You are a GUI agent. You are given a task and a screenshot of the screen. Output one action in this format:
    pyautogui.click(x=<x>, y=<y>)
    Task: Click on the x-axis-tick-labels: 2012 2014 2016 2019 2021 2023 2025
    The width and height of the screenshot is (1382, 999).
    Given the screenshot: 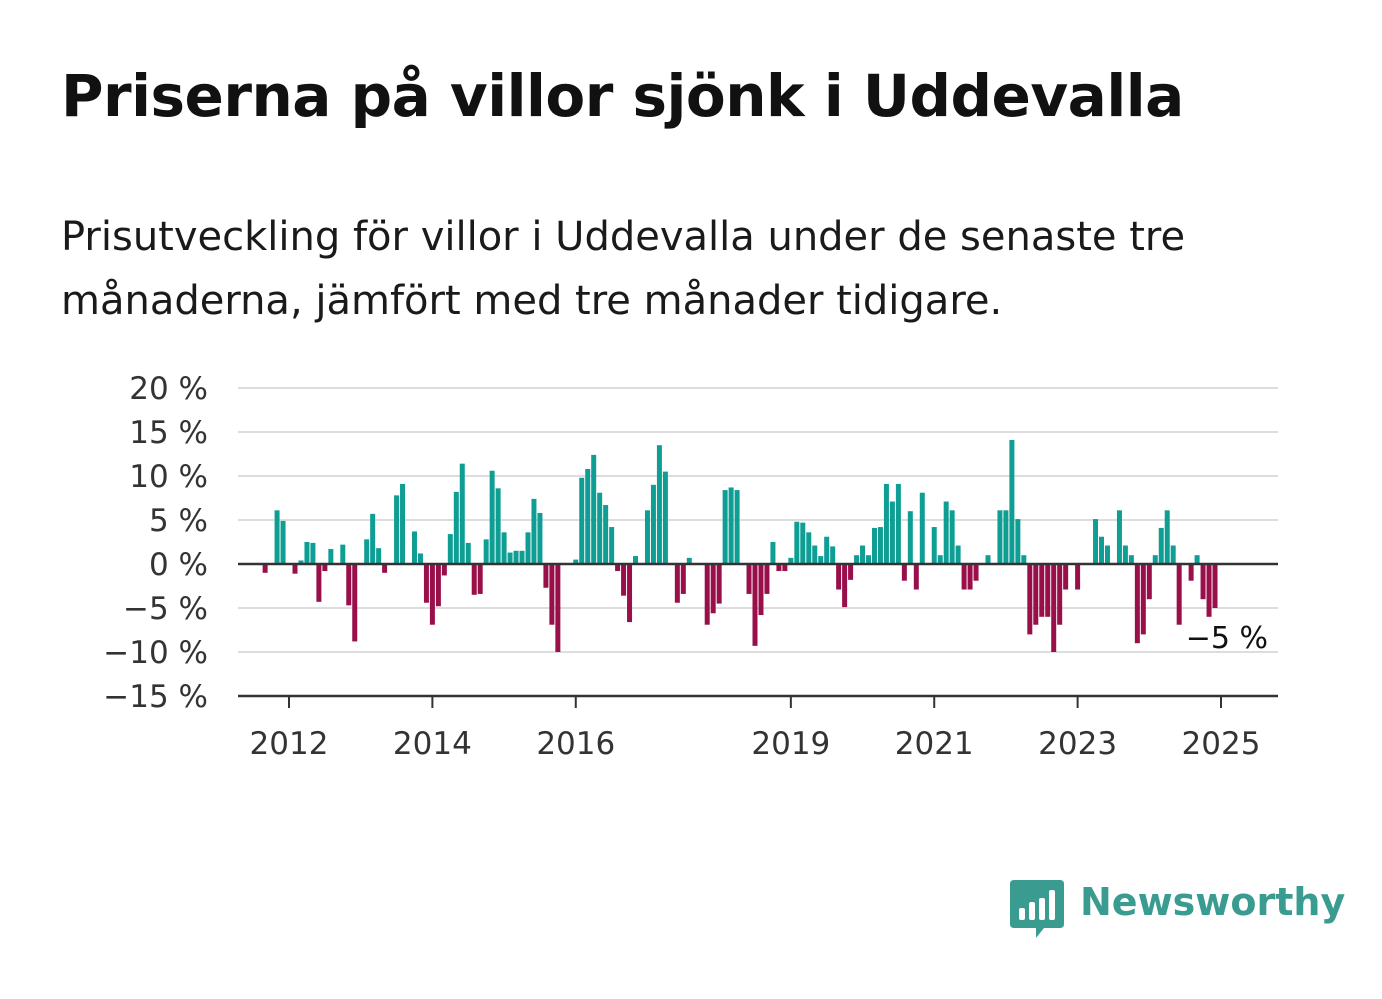 What is the action you would take?
    pyautogui.click(x=755, y=729)
    